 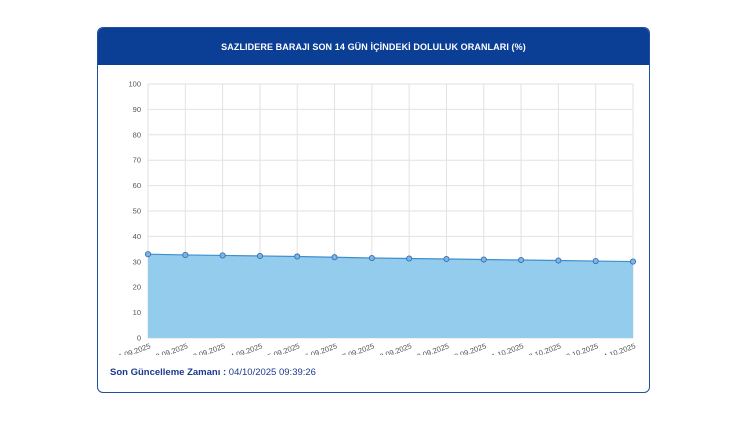 I want to click on x-tick-label: 03.10.2025, so click(x=580, y=348).